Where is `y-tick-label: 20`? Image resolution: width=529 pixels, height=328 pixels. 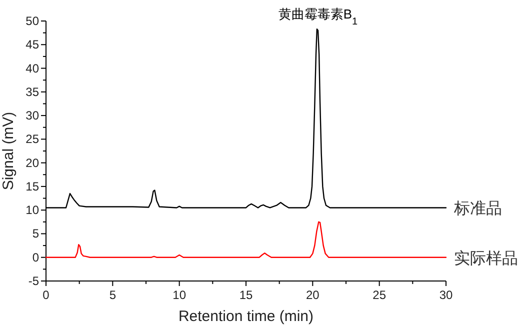
y-tick-label: 20 is located at coordinates (33, 163).